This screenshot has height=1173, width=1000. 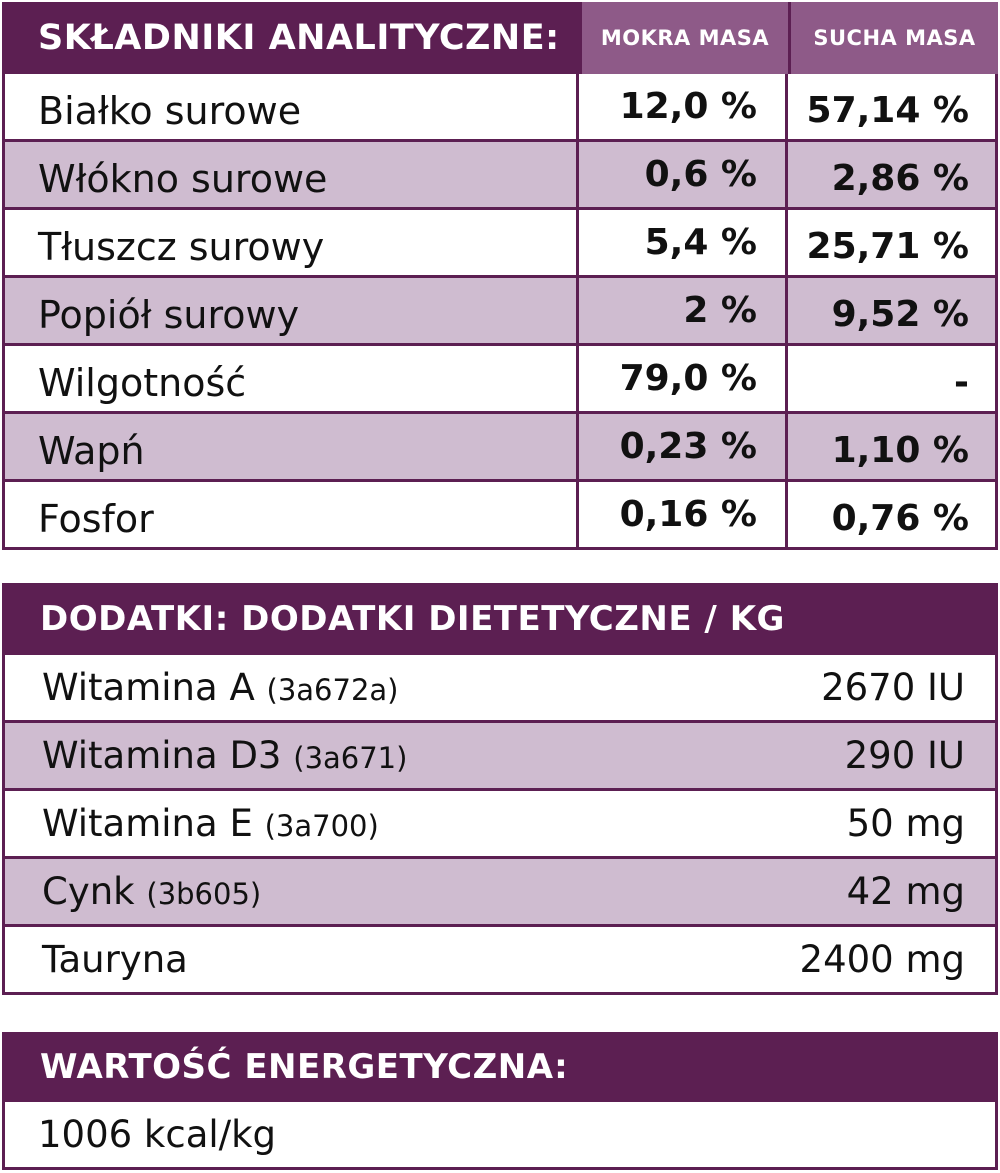 What do you see at coordinates (904, 755) in the screenshot?
I see `additive-value: 290 IU` at bounding box center [904, 755].